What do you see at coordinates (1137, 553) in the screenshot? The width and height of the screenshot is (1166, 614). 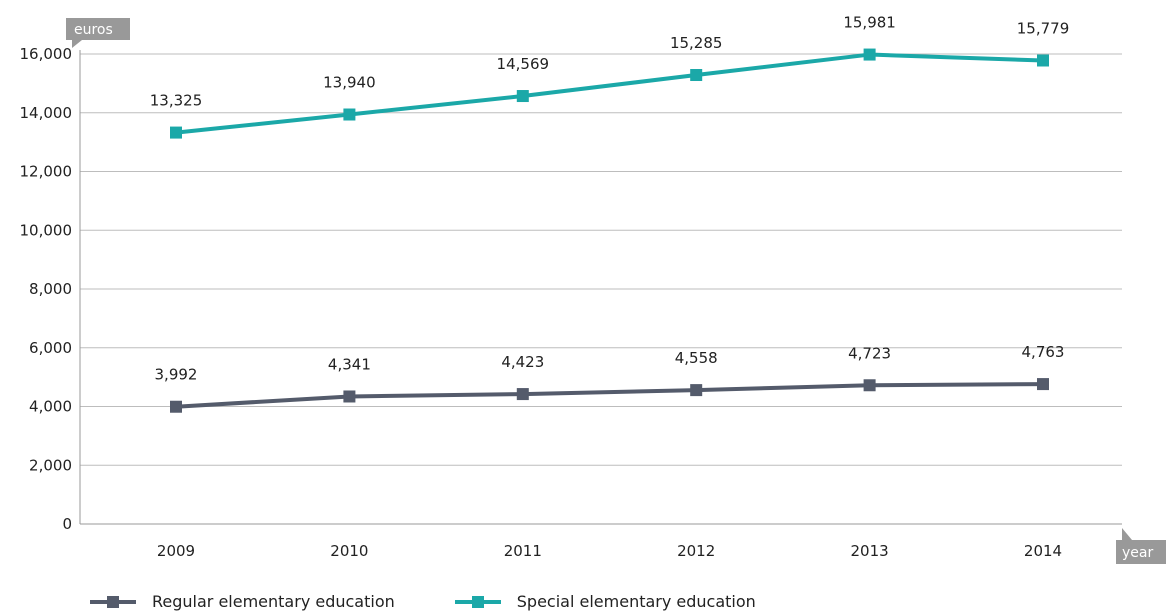 I see `x-axis-unit-label: year` at bounding box center [1137, 553].